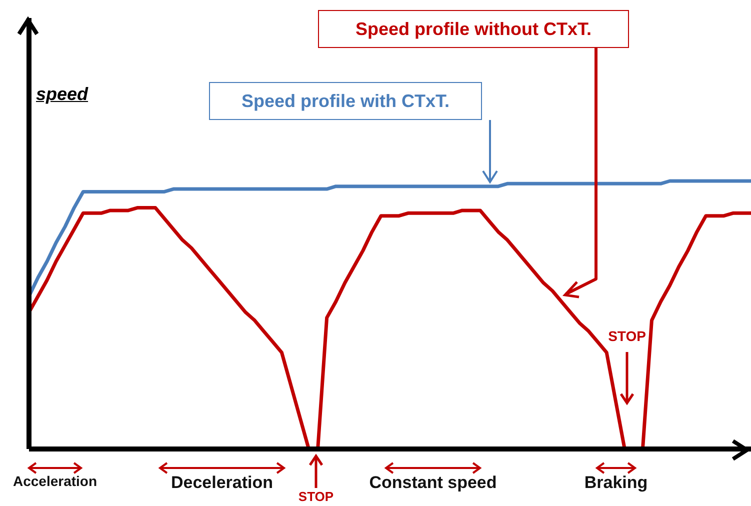  I want to click on annotation: STOP, so click(627, 336).